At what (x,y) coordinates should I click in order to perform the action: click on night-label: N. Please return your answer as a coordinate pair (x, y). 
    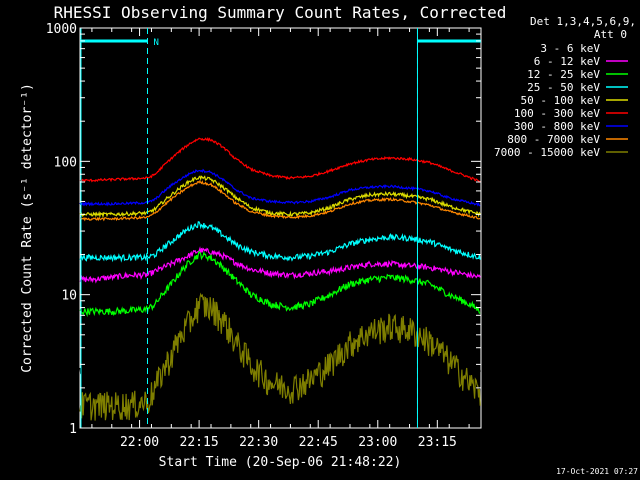
    Looking at the image, I should click on (155, 43).